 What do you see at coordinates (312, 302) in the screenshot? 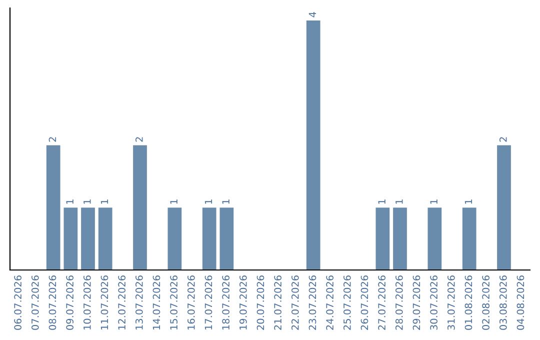
I see `x-tick-label: 23.07.2026` at bounding box center [312, 302].